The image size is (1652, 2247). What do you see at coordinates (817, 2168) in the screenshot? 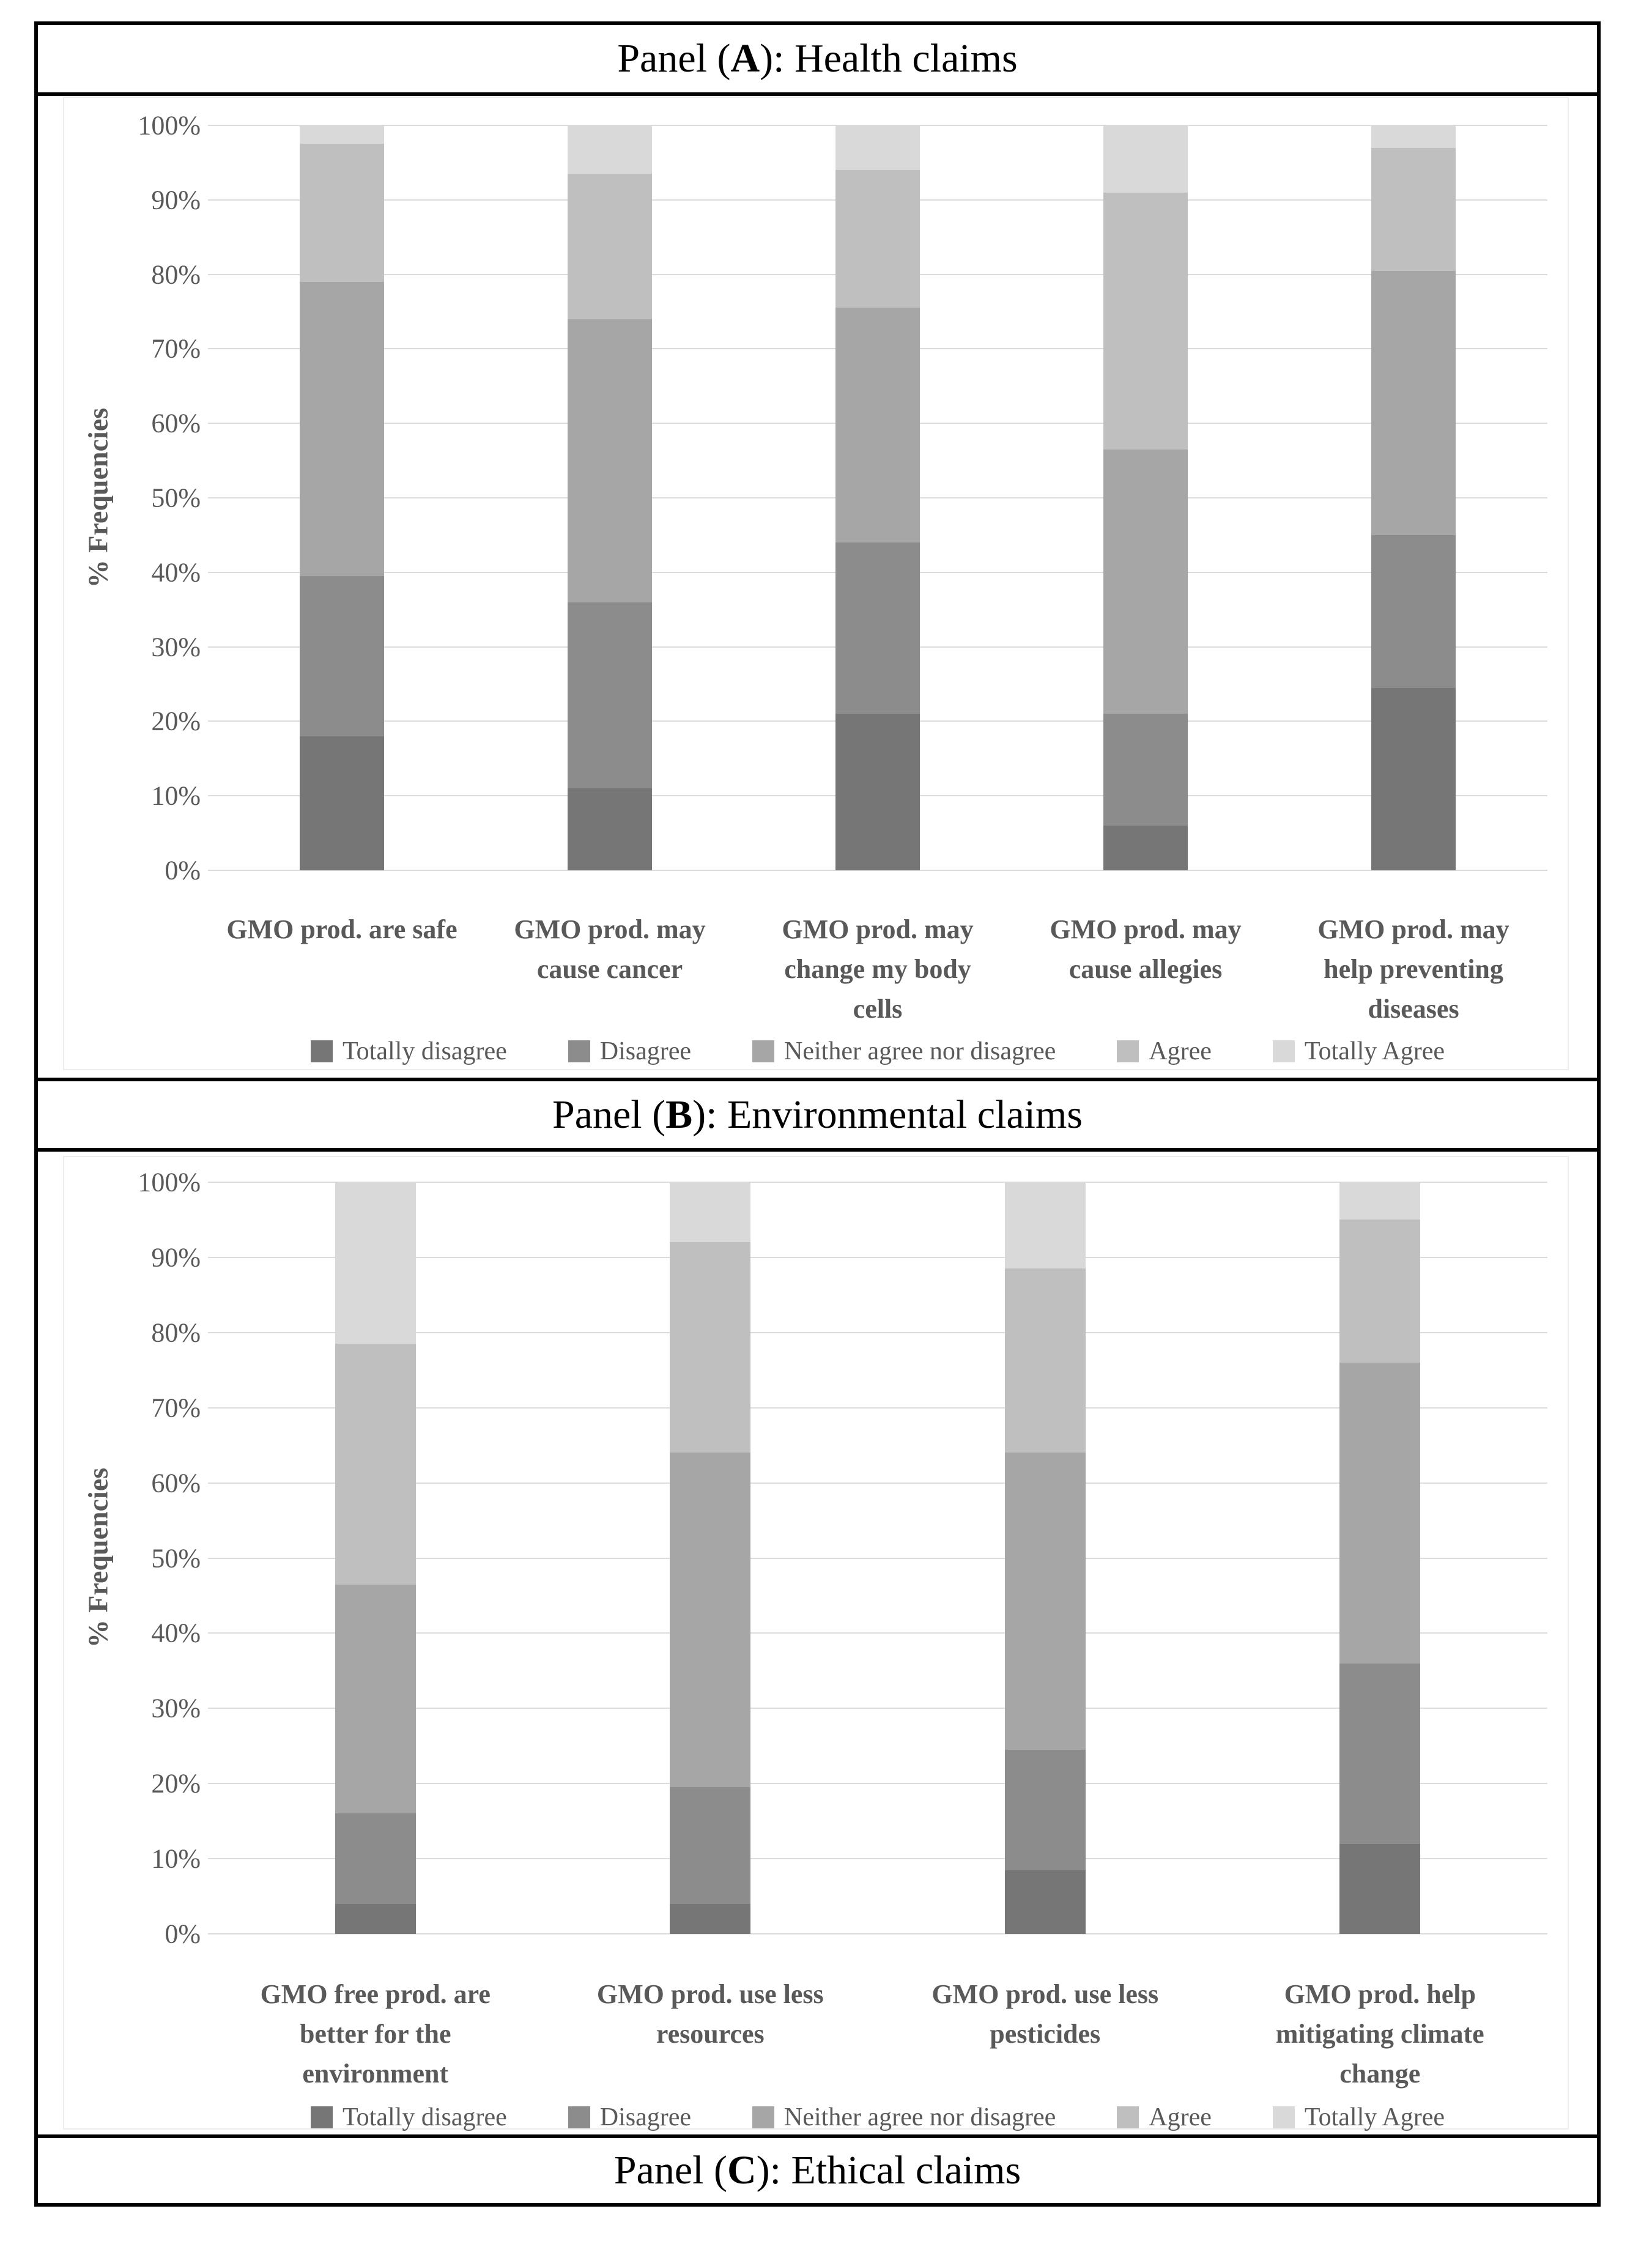
I see `panel-c-header: Panel (C): Ethical claims` at bounding box center [817, 2168].